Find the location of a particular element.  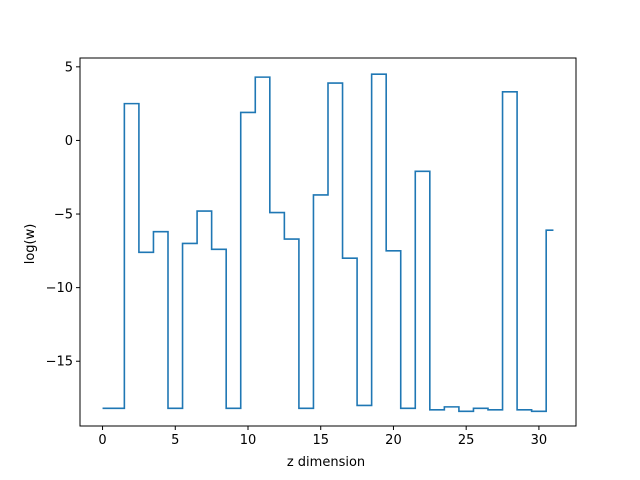

x-axis-label: z dimension is located at coordinates (326, 462).